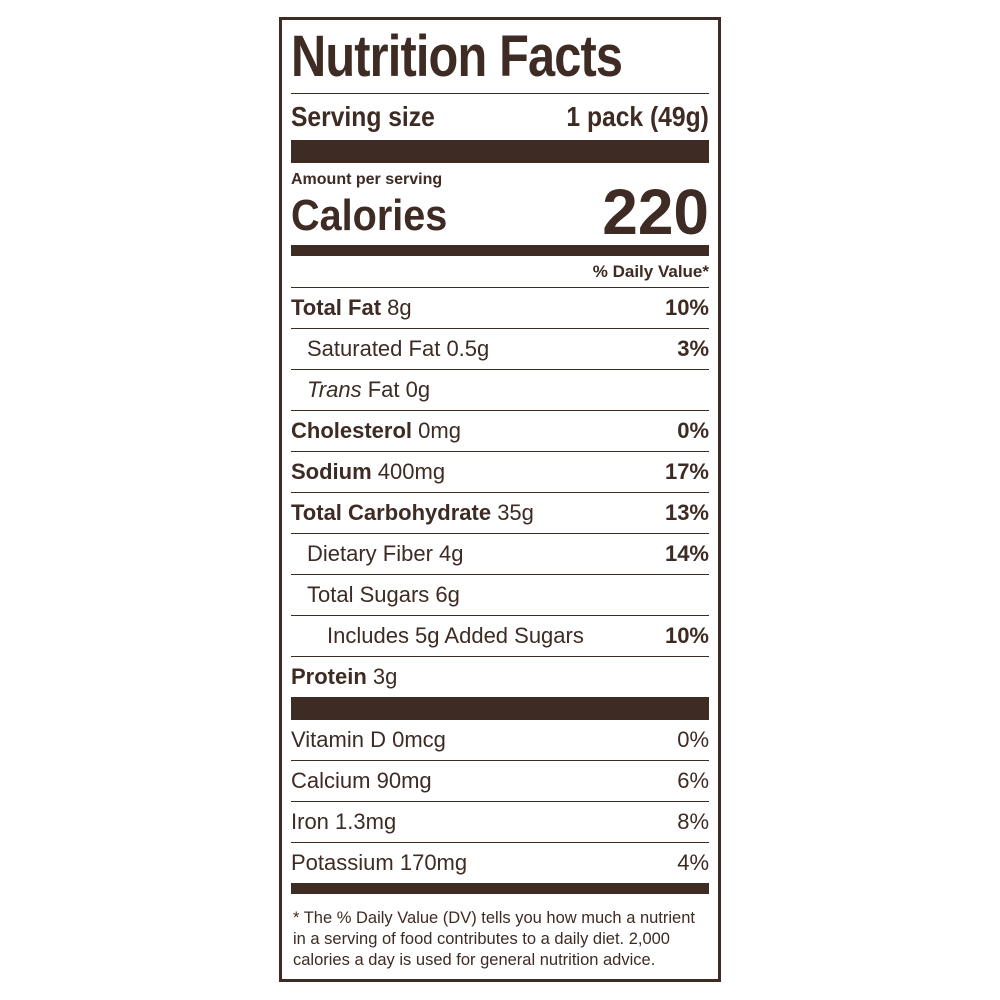  I want to click on nutrient-row: Cholesterol 0mg 0%, so click(500, 431).